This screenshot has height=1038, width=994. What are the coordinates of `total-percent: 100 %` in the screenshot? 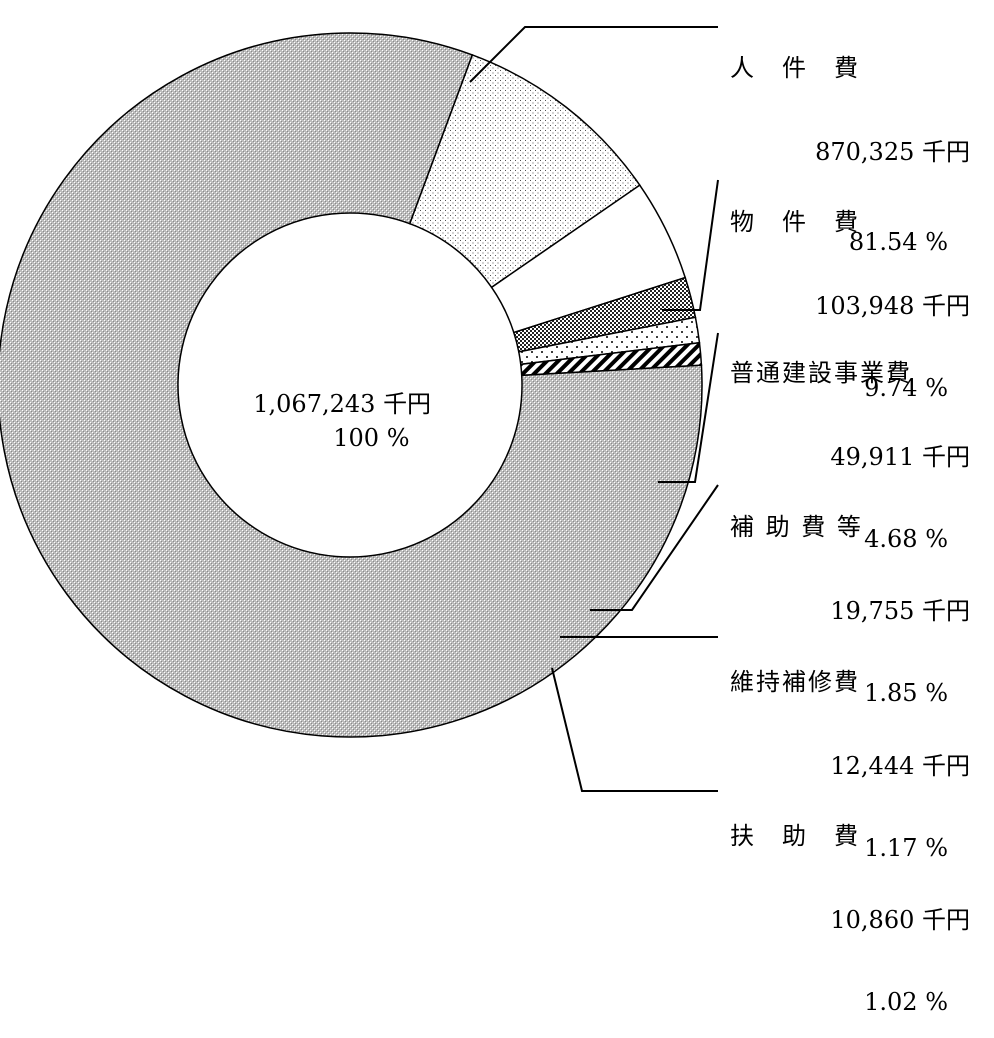 It's located at (371, 438).